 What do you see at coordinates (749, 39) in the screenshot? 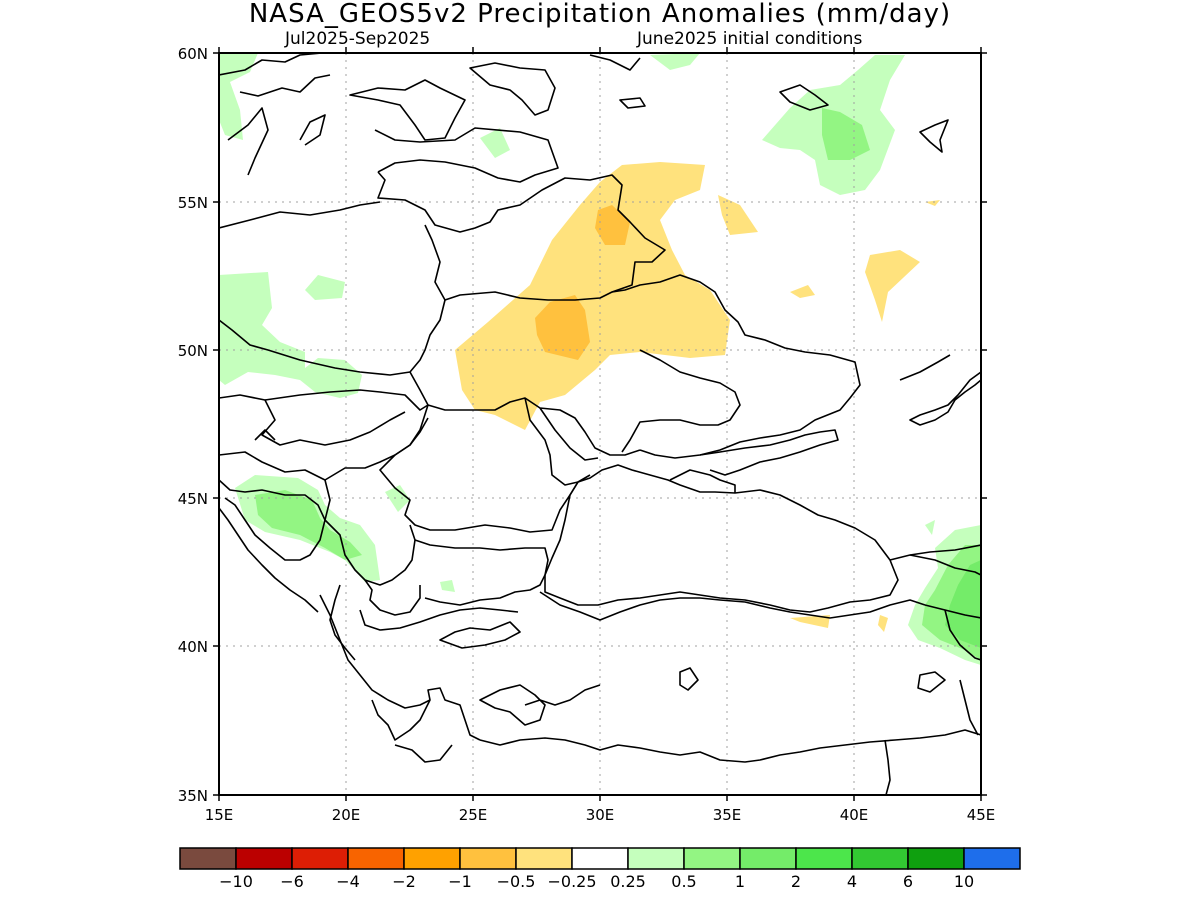
I see `initial-conditions-label: June2025 initial conditions` at bounding box center [749, 39].